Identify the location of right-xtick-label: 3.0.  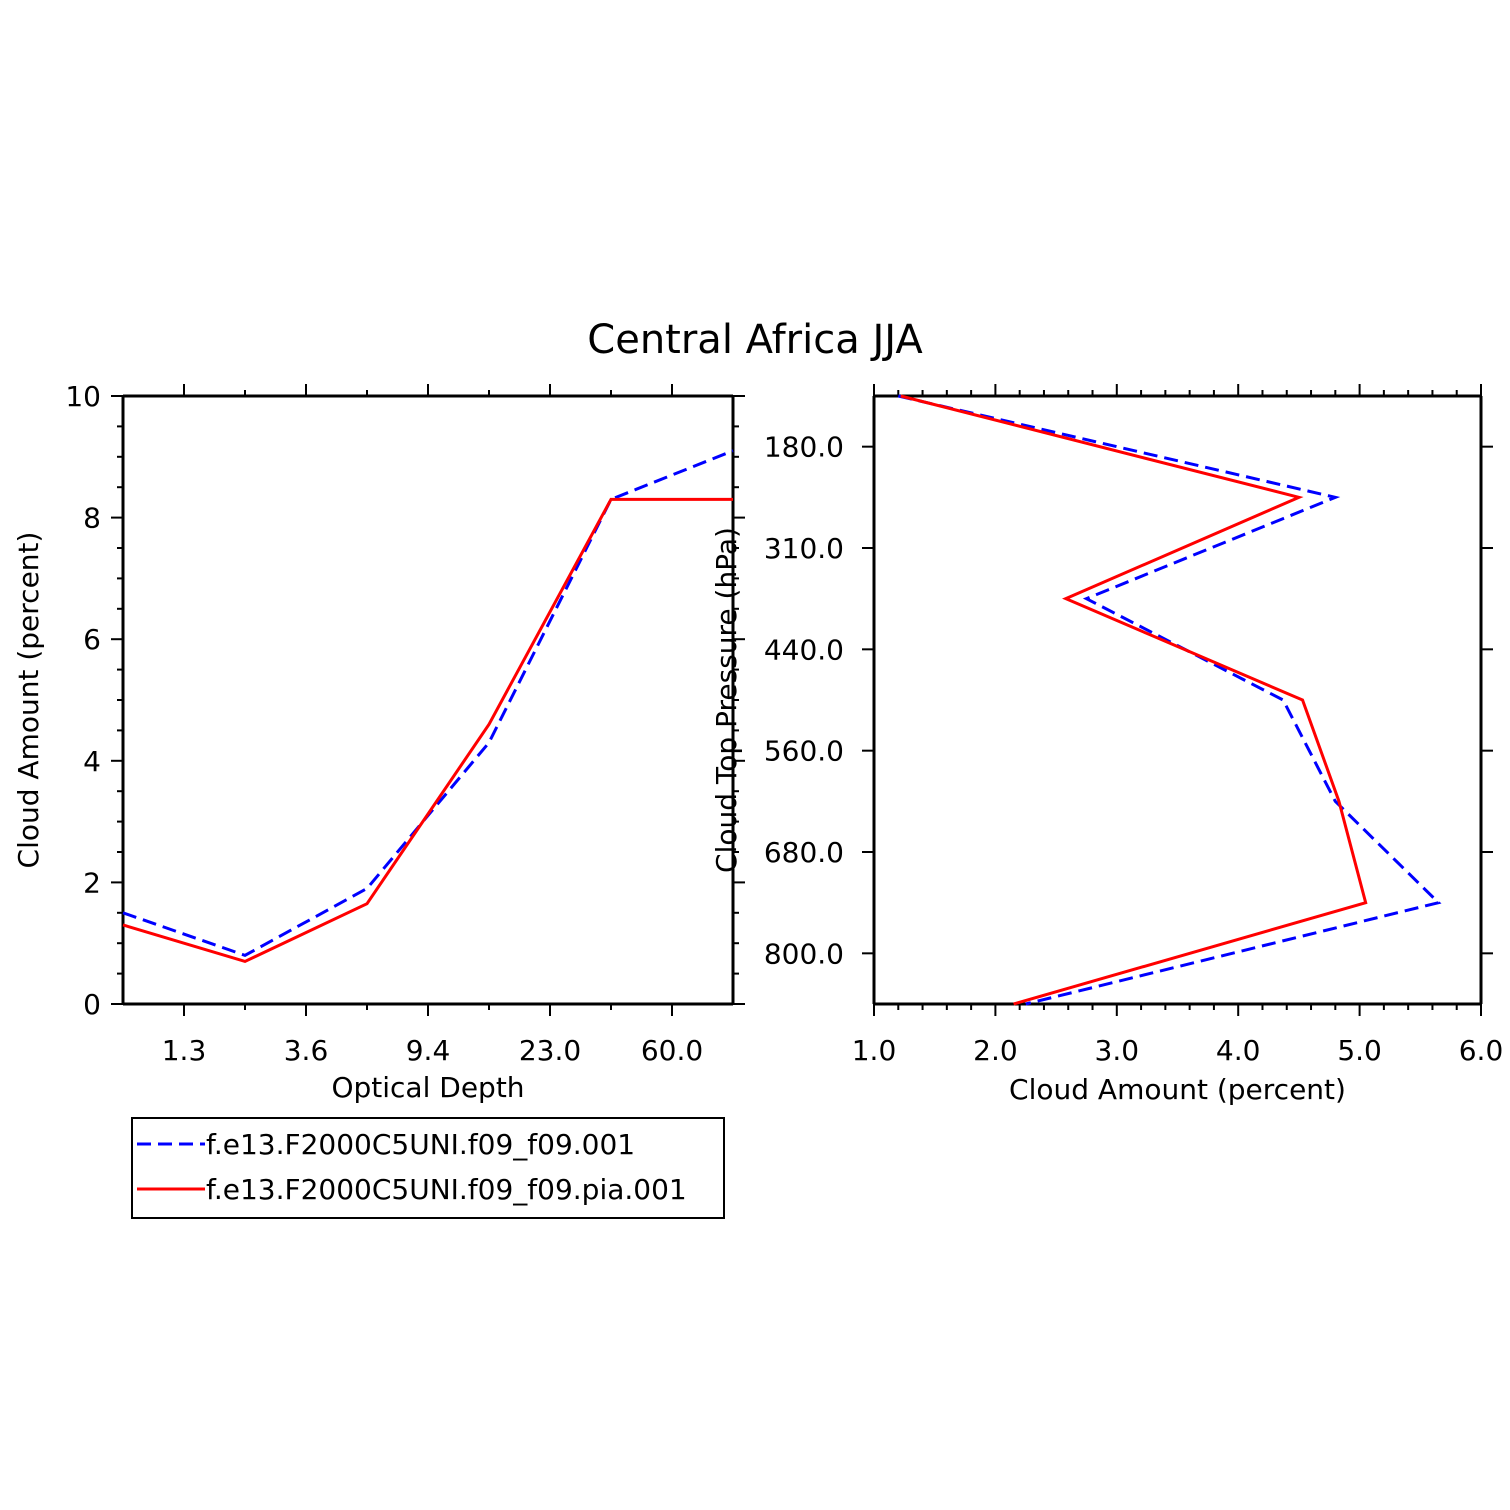
(1117, 1050).